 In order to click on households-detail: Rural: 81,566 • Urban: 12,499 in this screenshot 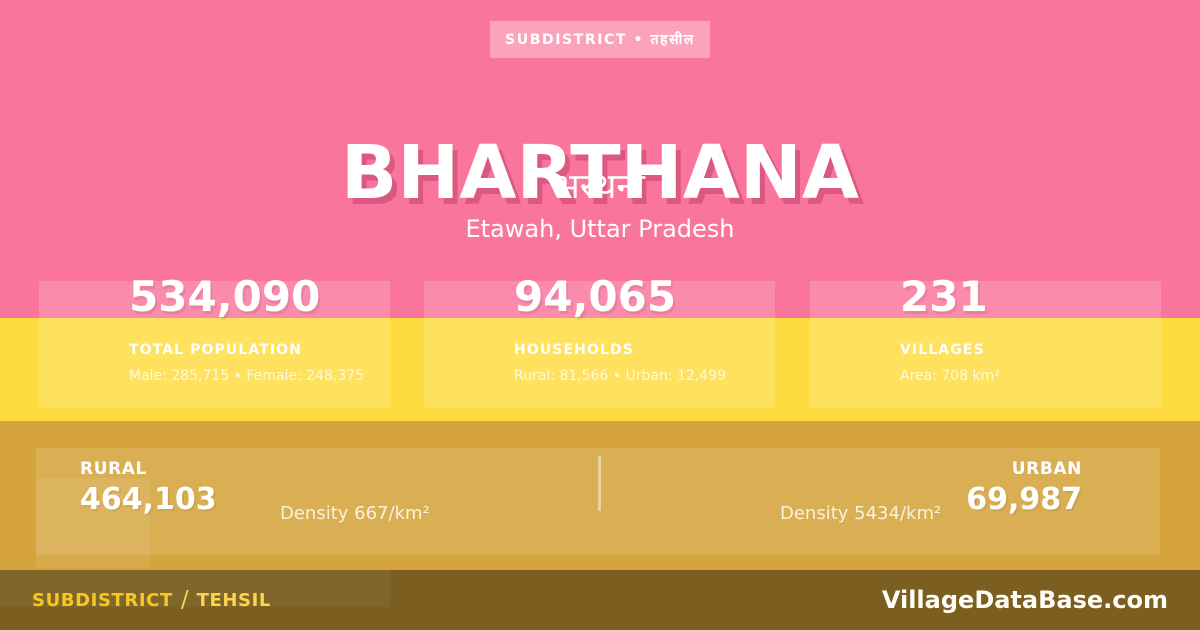, I will do `click(620, 376)`.